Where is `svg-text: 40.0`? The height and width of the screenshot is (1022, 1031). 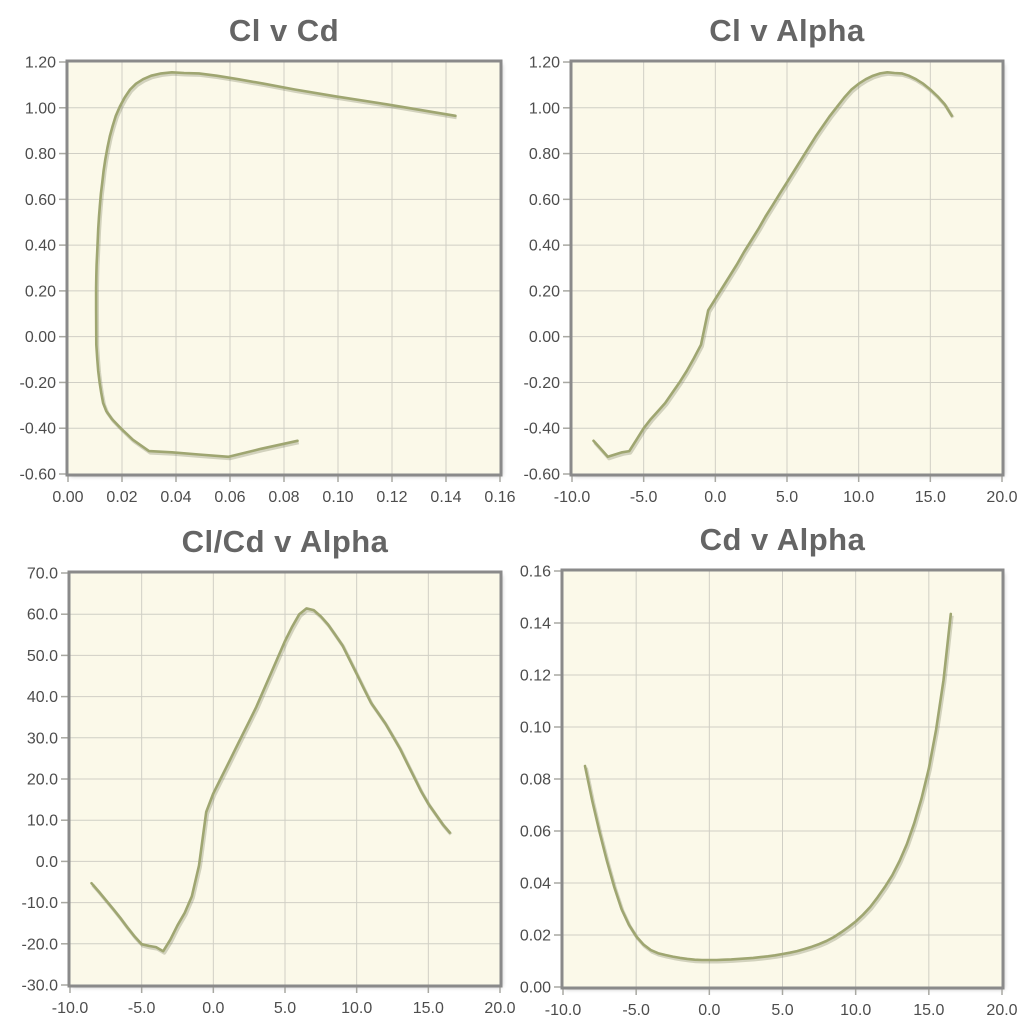
svg-text: 40.0 is located at coordinates (42, 697).